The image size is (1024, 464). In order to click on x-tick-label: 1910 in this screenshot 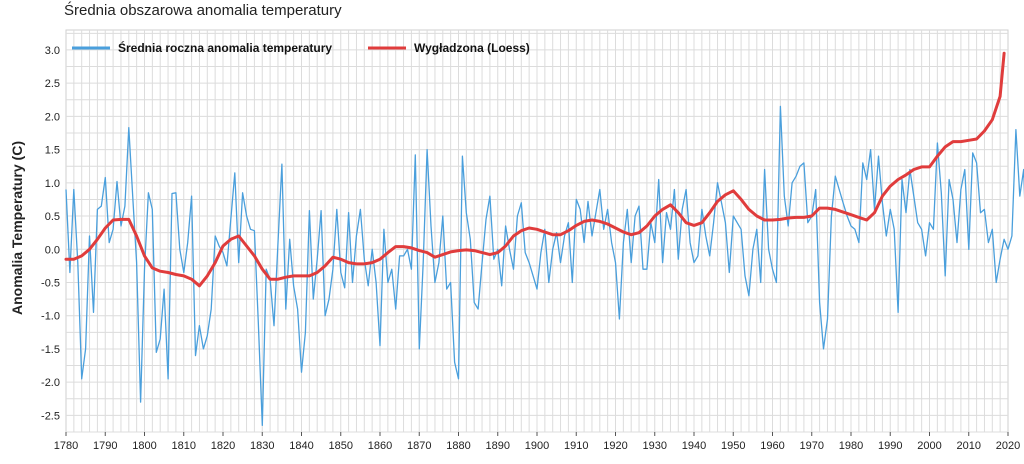, I will do `click(576, 446)`.